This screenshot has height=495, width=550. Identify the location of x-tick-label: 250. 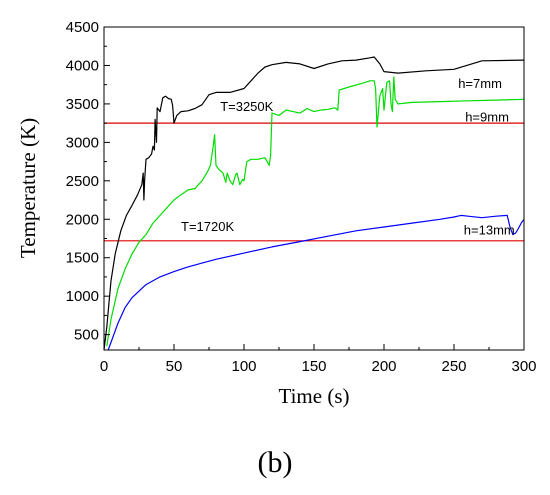
(453, 366).